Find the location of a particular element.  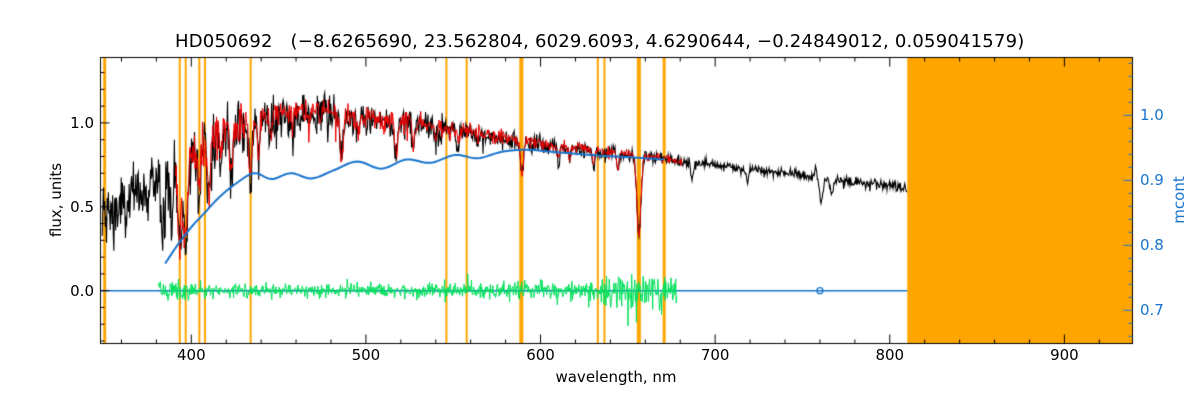

x-axis-label: wavelength, nm is located at coordinates (616, 377).